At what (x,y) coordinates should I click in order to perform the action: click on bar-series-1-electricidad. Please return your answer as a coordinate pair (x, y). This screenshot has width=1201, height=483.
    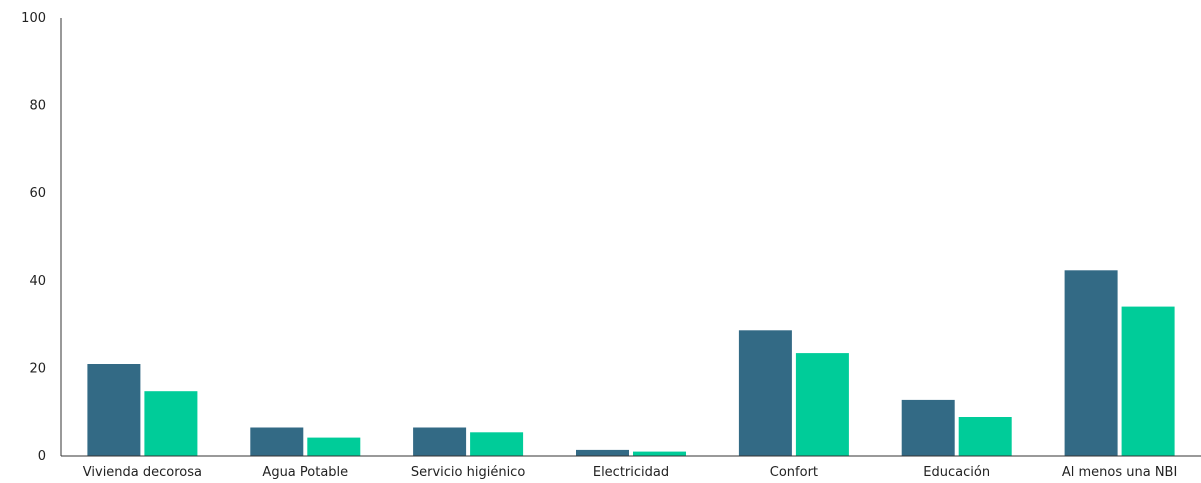
    Looking at the image, I should click on (602, 452).